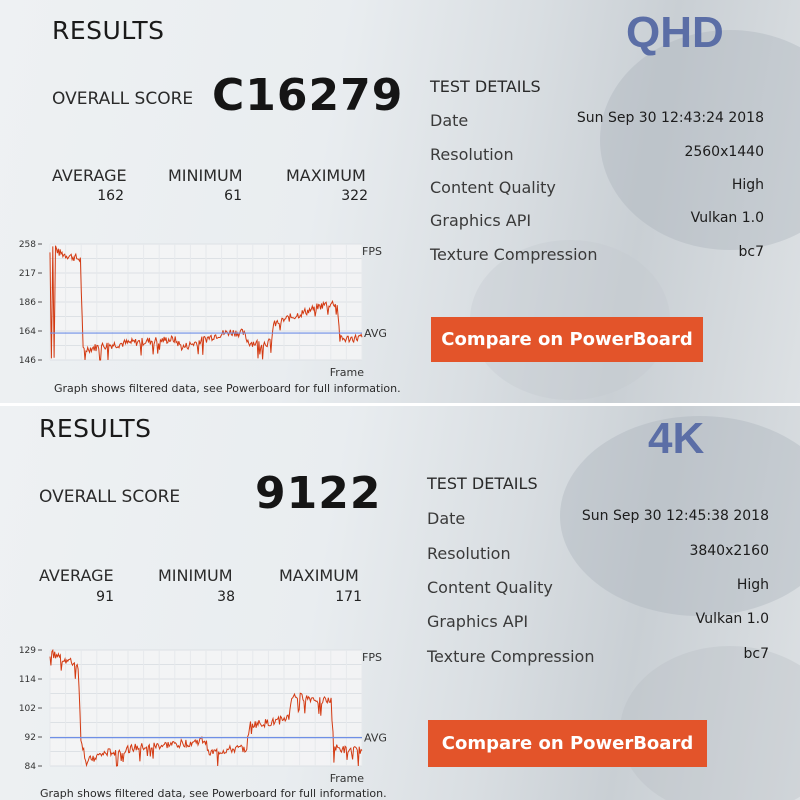 This screenshot has width=800, height=800. Describe the element at coordinates (31, 767) in the screenshot. I see `y-tick-label: 84` at that location.